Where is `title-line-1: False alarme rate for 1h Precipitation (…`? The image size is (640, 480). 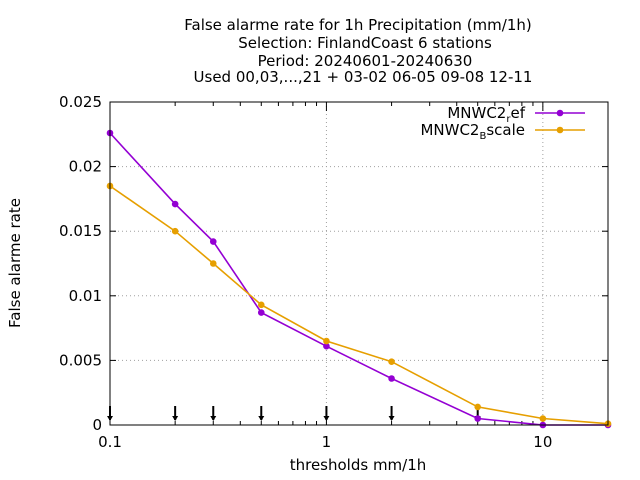 title-line-1: False alarme rate for 1h Precipitation (… is located at coordinates (358, 25).